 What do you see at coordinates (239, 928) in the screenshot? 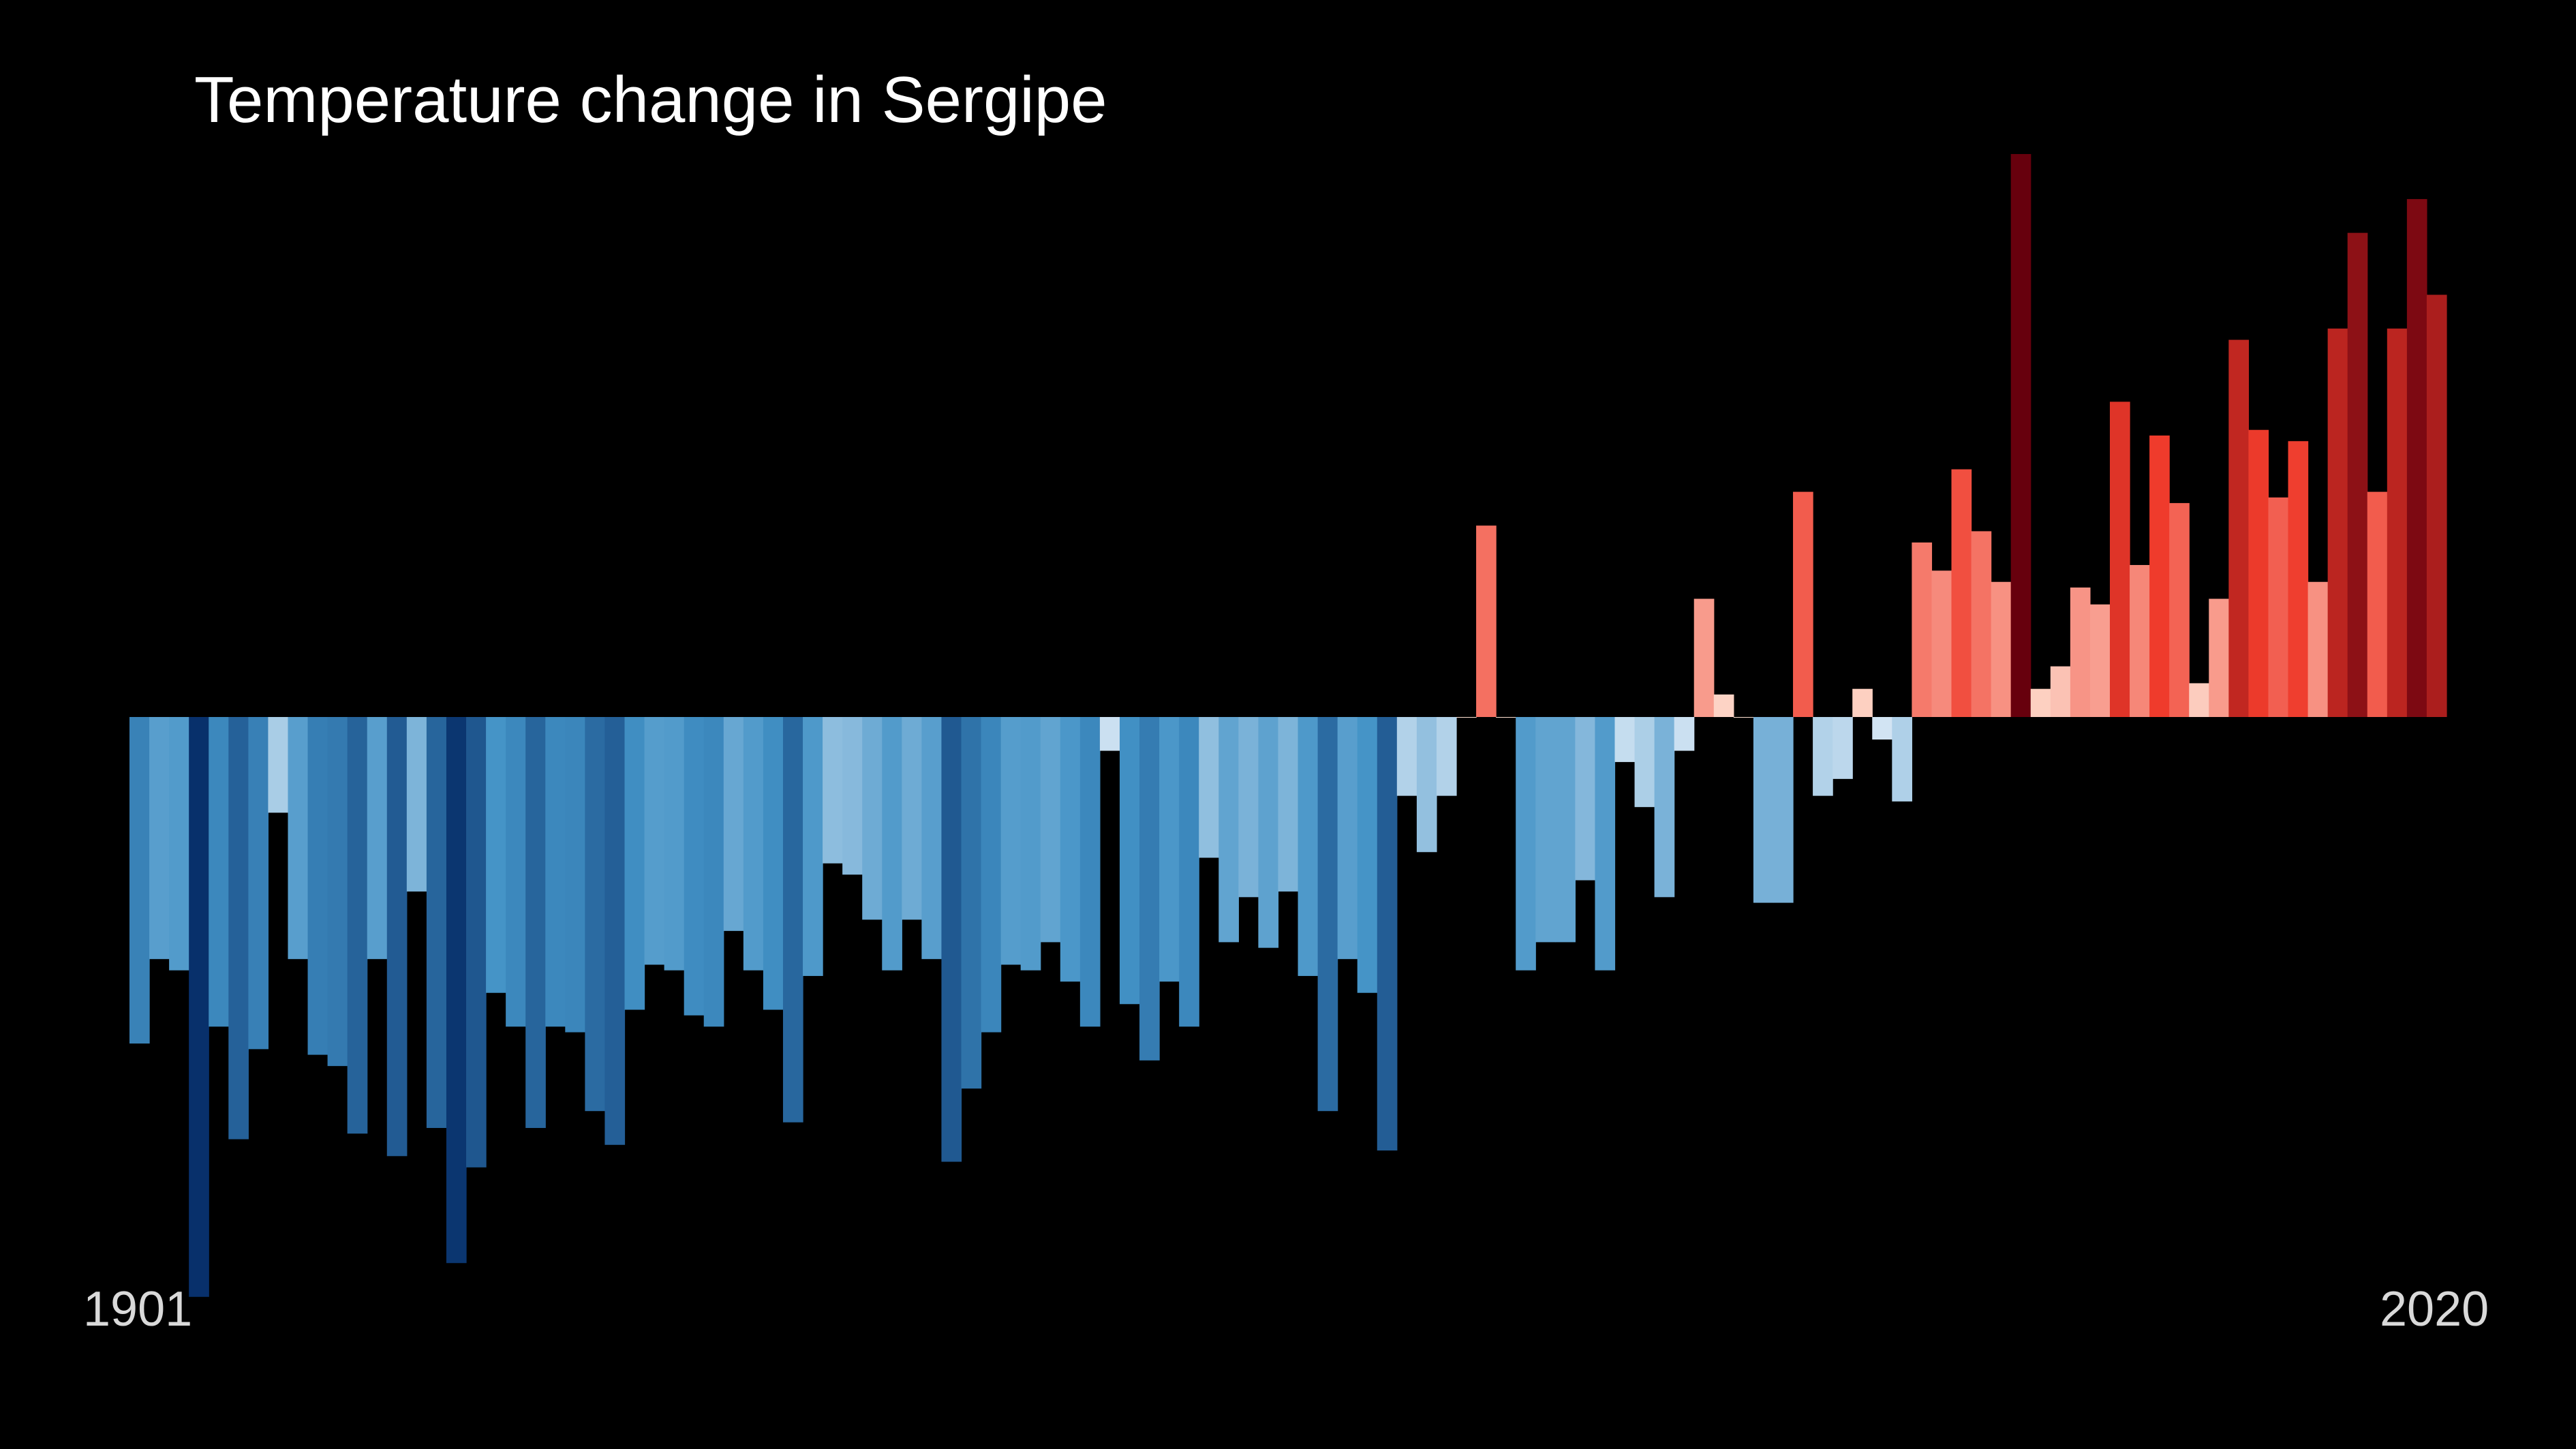
I see `bar-1906` at bounding box center [239, 928].